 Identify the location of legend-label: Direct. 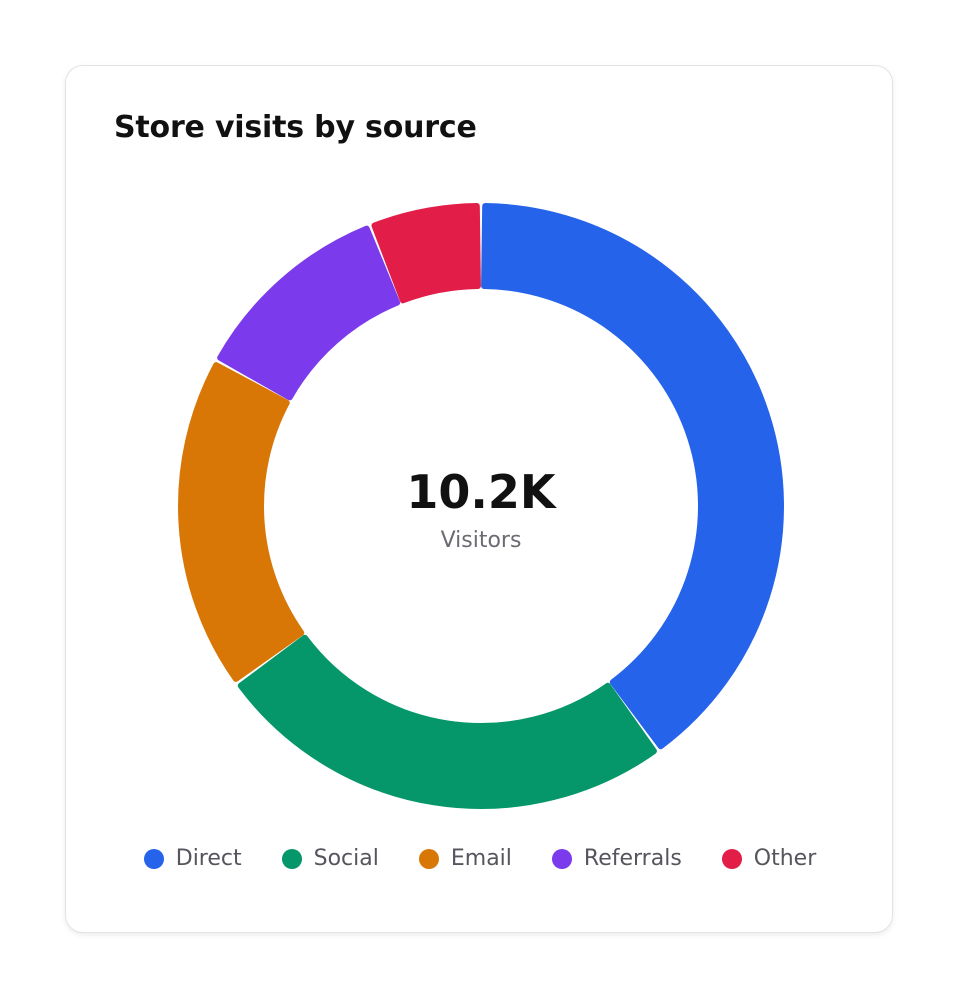
(208, 858).